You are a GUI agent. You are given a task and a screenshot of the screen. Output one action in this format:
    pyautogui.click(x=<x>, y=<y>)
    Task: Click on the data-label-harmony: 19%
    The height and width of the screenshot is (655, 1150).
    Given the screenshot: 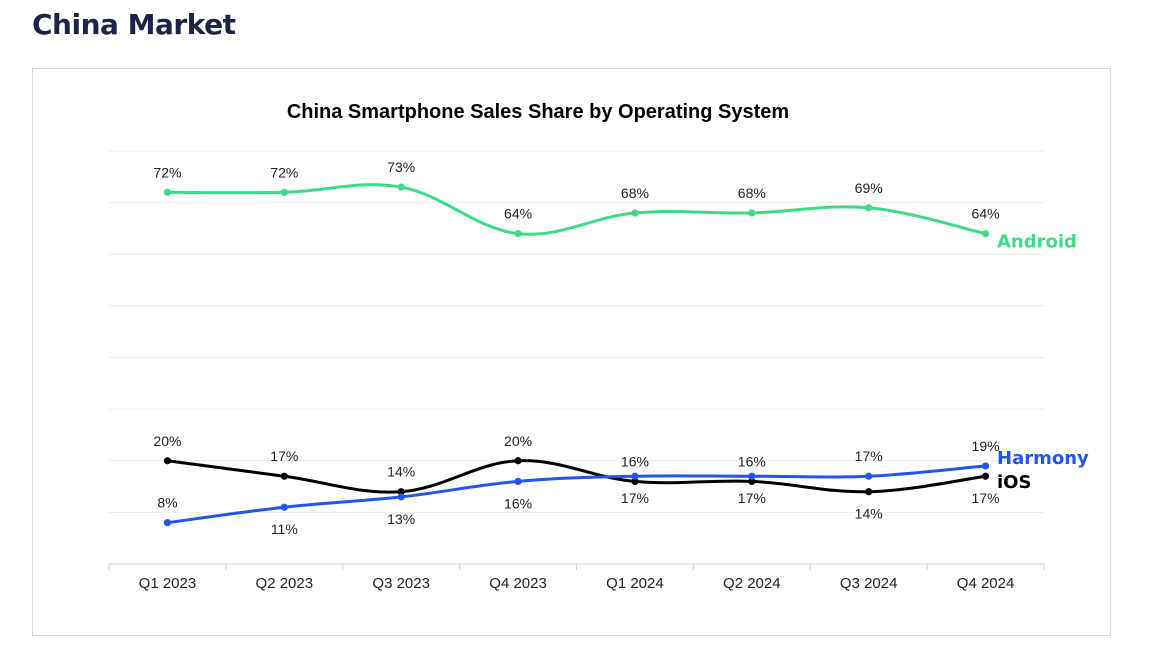 What is the action you would take?
    pyautogui.click(x=986, y=446)
    